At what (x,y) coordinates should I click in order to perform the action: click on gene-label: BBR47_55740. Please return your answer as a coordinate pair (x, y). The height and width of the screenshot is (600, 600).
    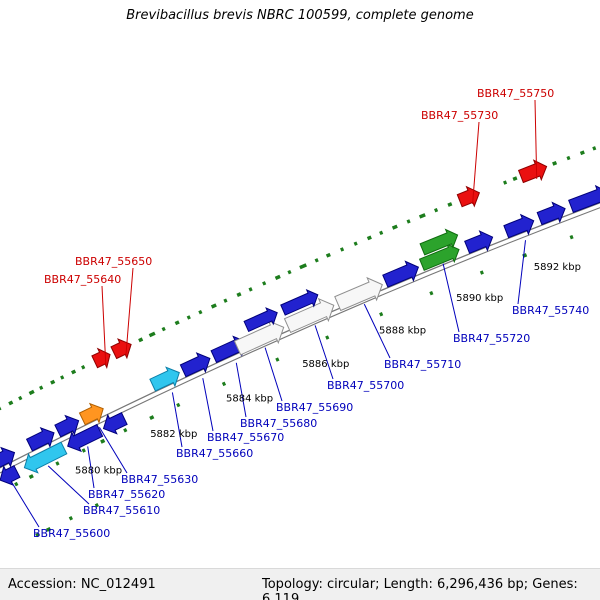
    Looking at the image, I should click on (550, 310).